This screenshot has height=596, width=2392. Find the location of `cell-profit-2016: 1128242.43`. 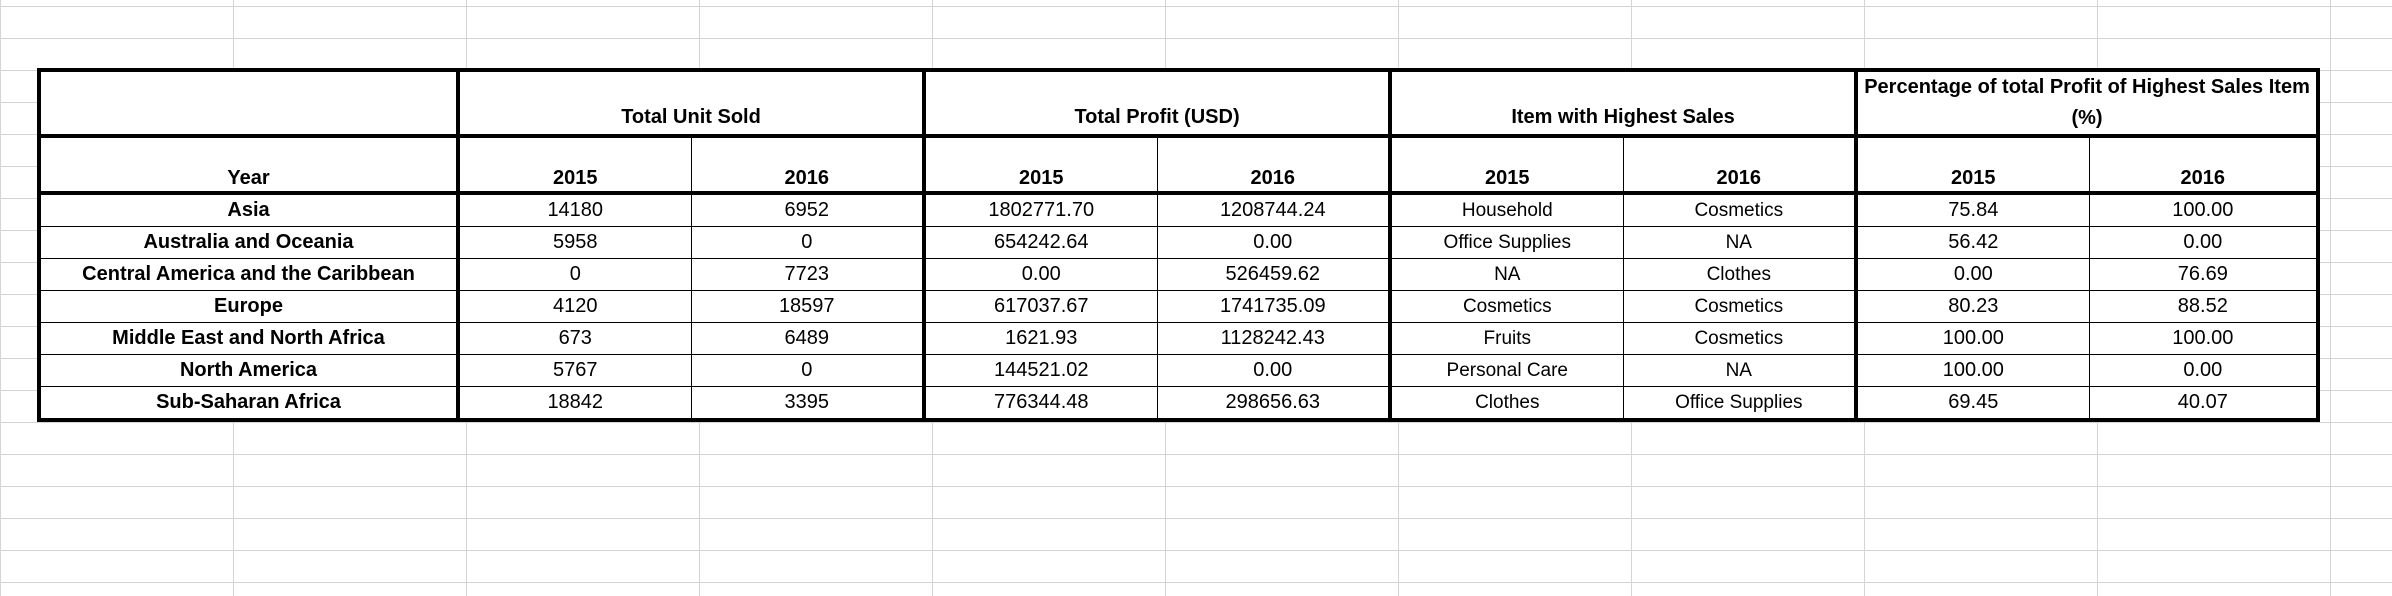

cell-profit-2016: 1128242.43 is located at coordinates (1274, 338).